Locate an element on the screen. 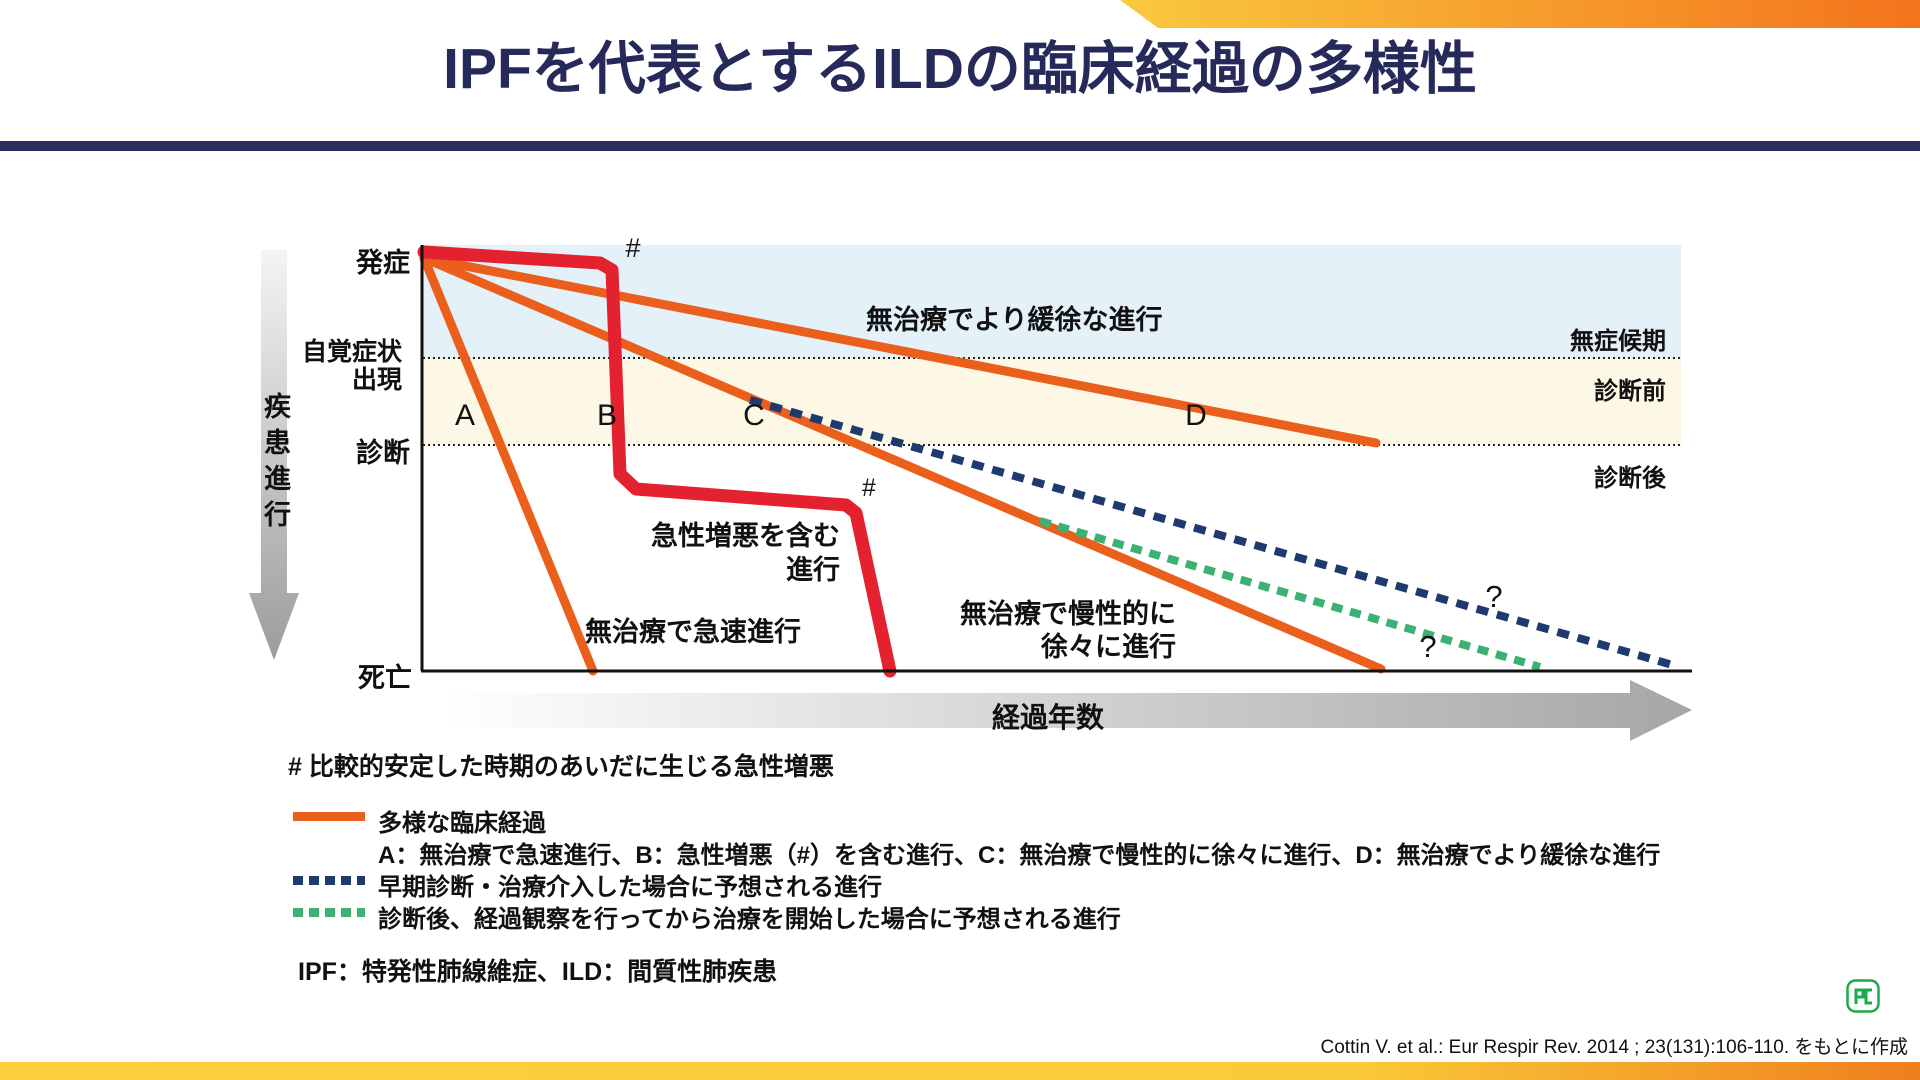 The height and width of the screenshot is (1080, 1920). label-chronic-progression-line1: 無治療で慢性的に is located at coordinates (1068, 614).